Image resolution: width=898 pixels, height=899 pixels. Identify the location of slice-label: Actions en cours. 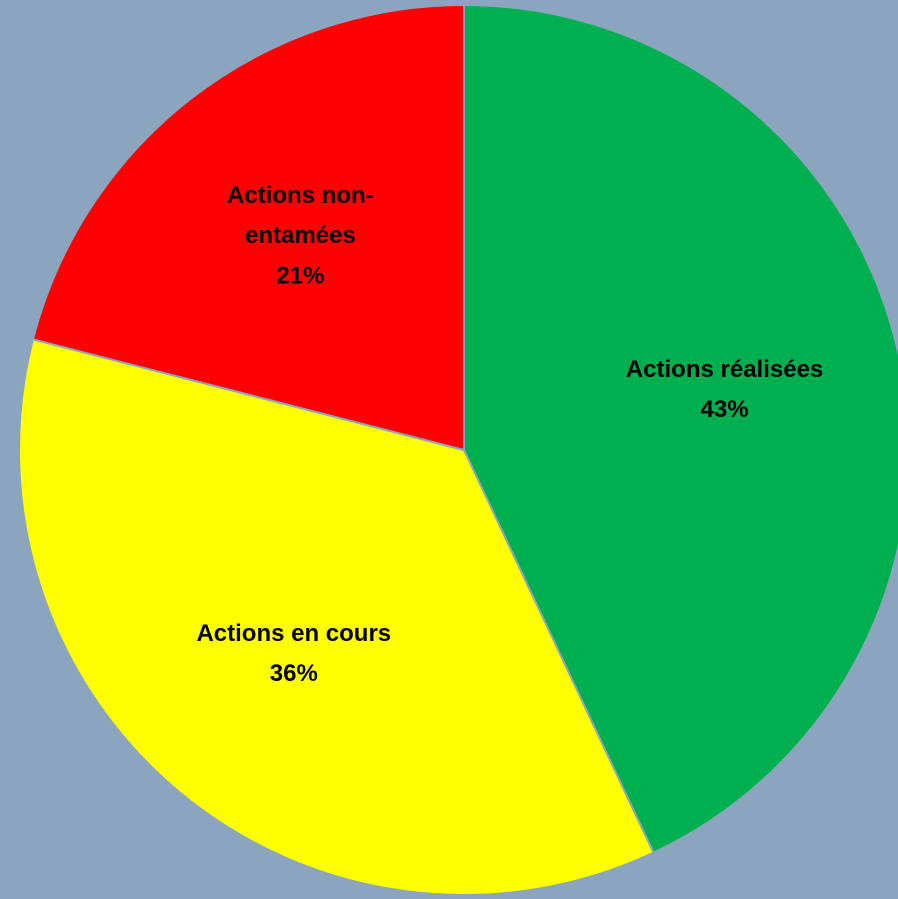
(293, 633).